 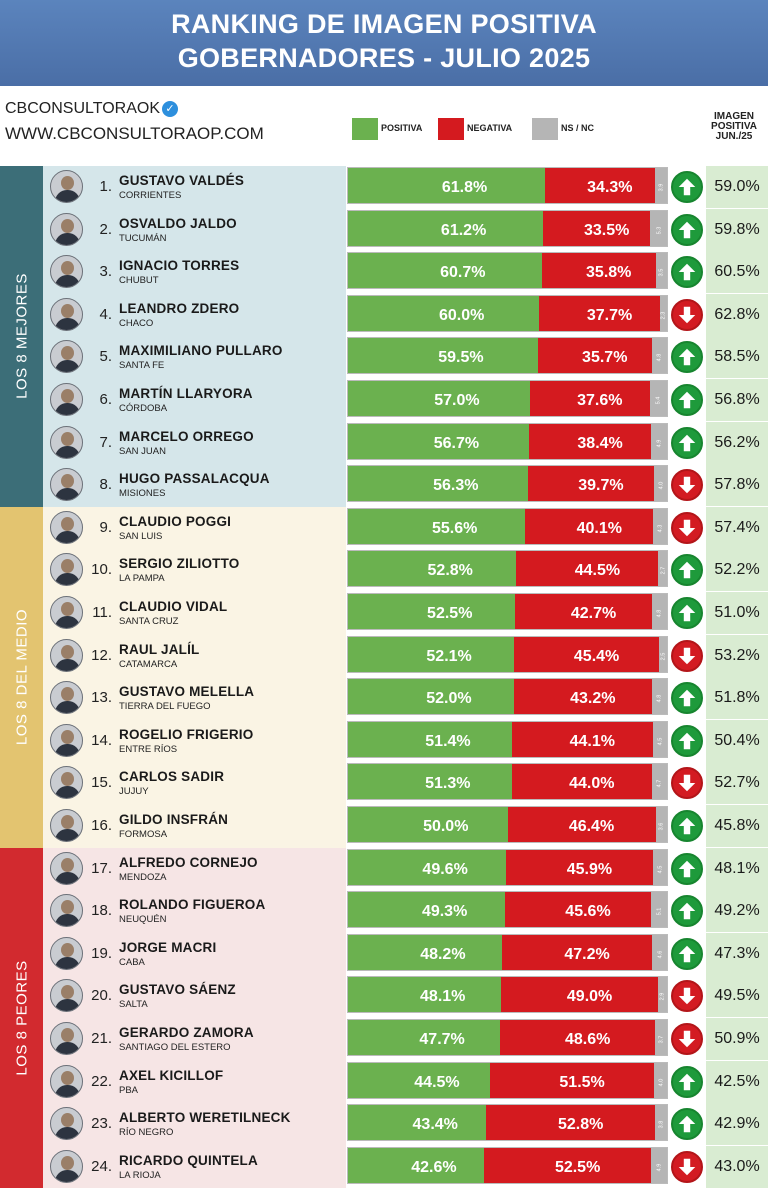 I want to click on legend-swatch-nsnc, so click(x=545, y=129).